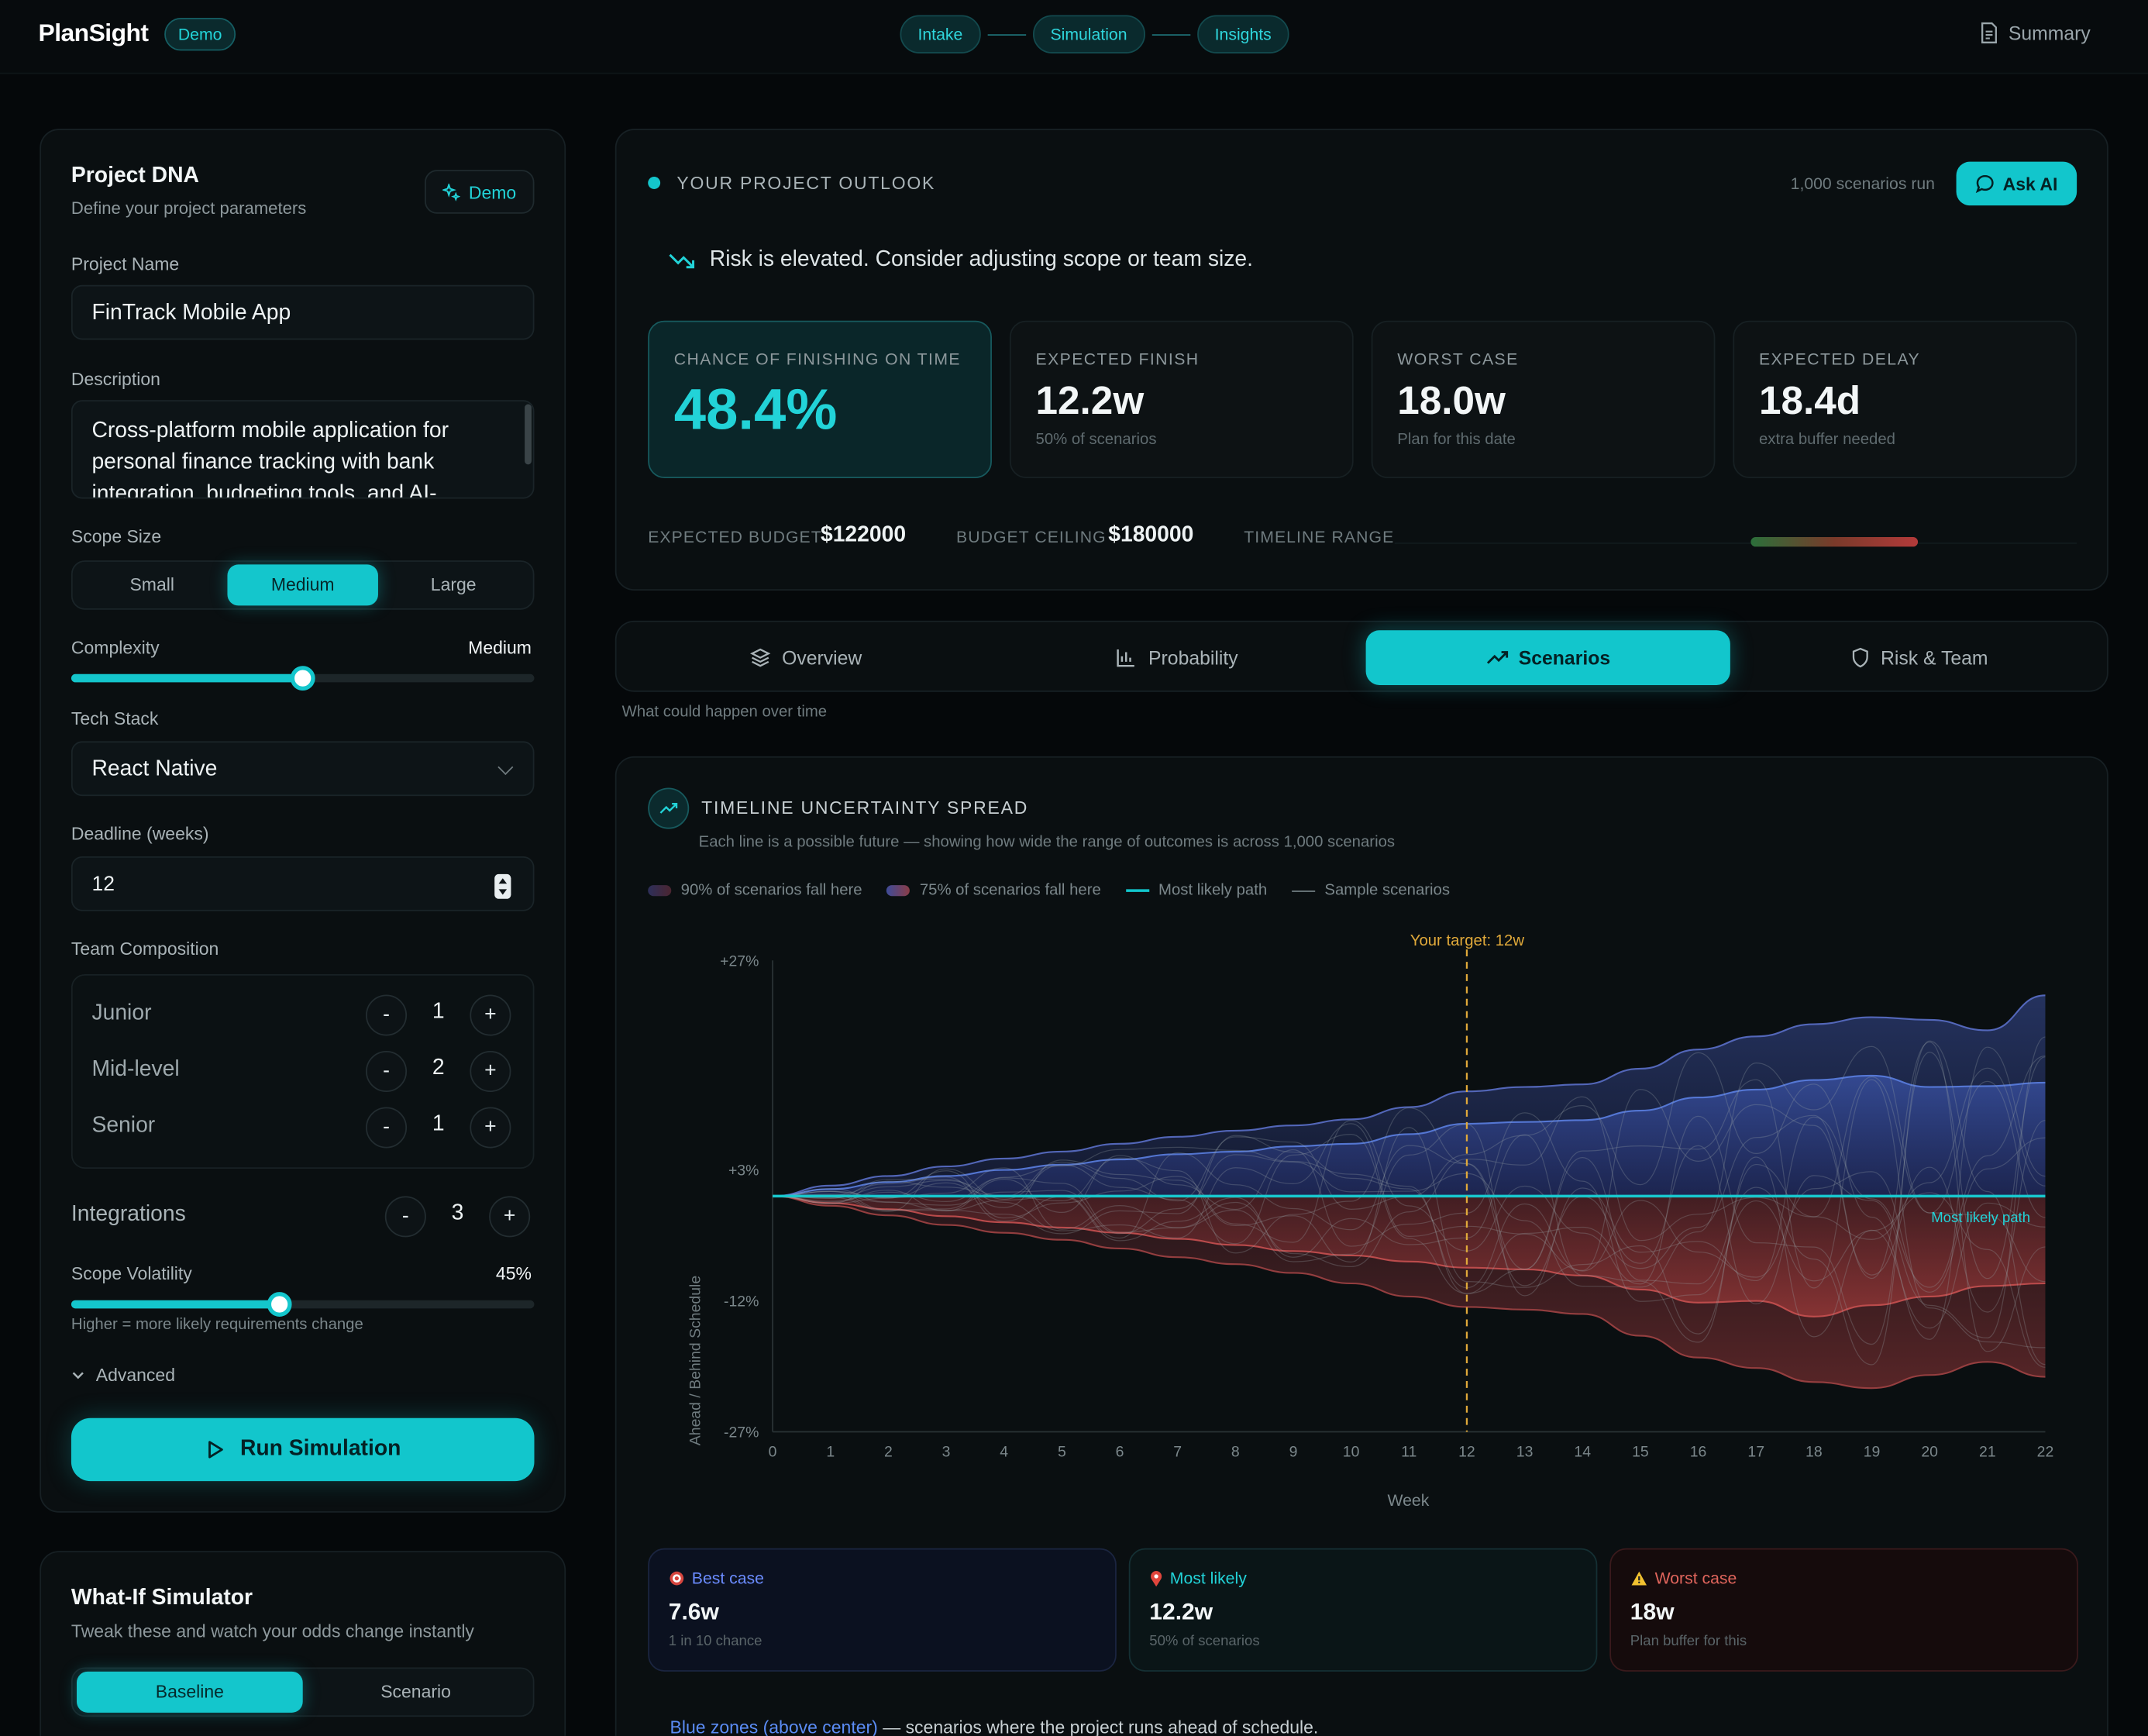 This screenshot has width=2148, height=1736. What do you see at coordinates (490, 1015) in the screenshot?
I see `increment-junior-button: +` at bounding box center [490, 1015].